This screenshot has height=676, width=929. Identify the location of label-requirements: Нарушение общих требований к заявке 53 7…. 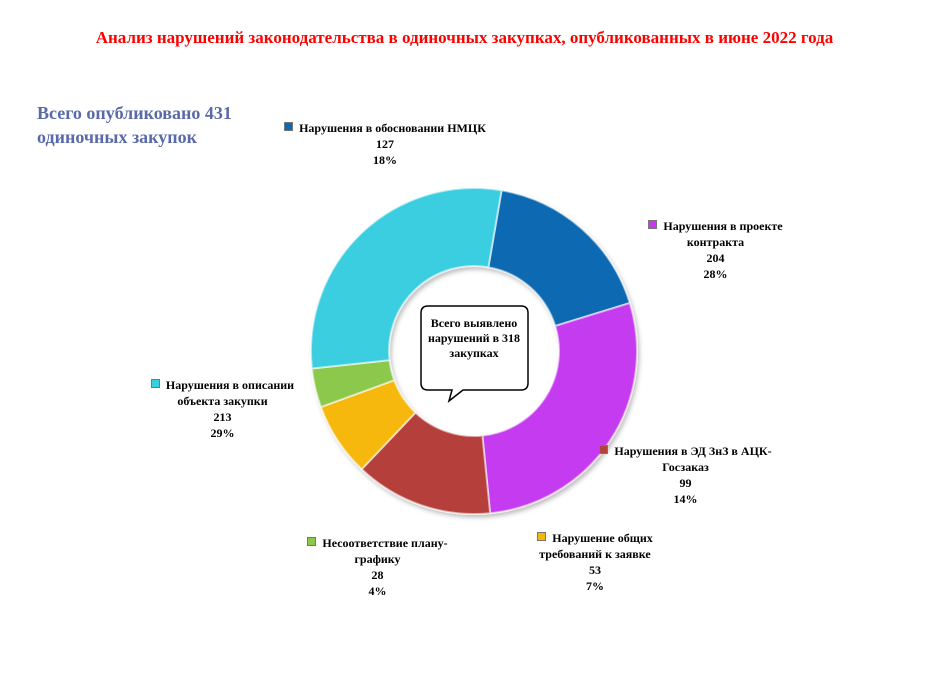
(595, 562).